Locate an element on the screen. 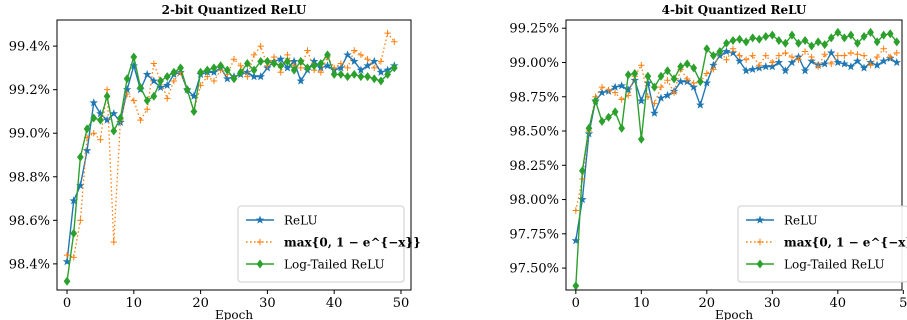 This screenshot has height=320, width=907. x-axis-title: Epoch is located at coordinates (234, 314).